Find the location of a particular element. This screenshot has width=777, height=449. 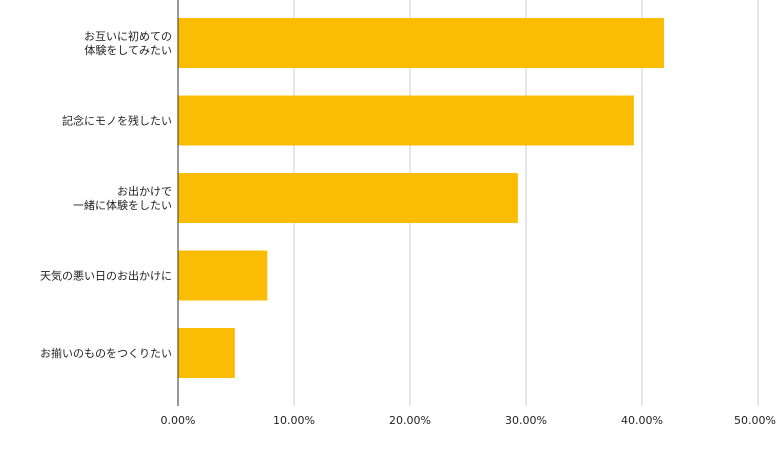

category-label: お揃いのものをつくりたい is located at coordinates (106, 353).